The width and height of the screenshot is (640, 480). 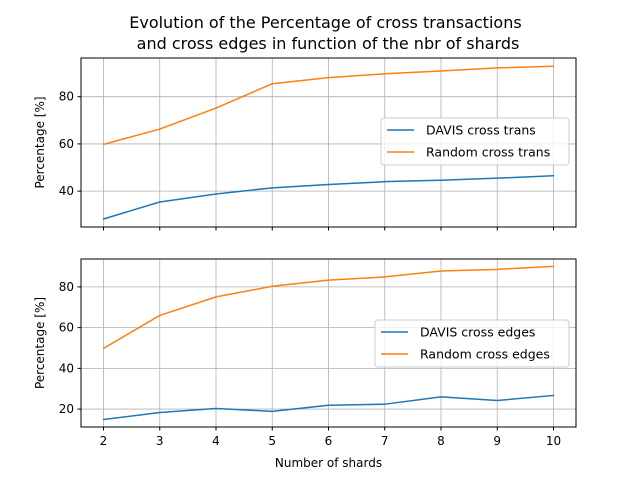 I want to click on top-y-axis-label: Percentage [%], so click(x=40, y=142).